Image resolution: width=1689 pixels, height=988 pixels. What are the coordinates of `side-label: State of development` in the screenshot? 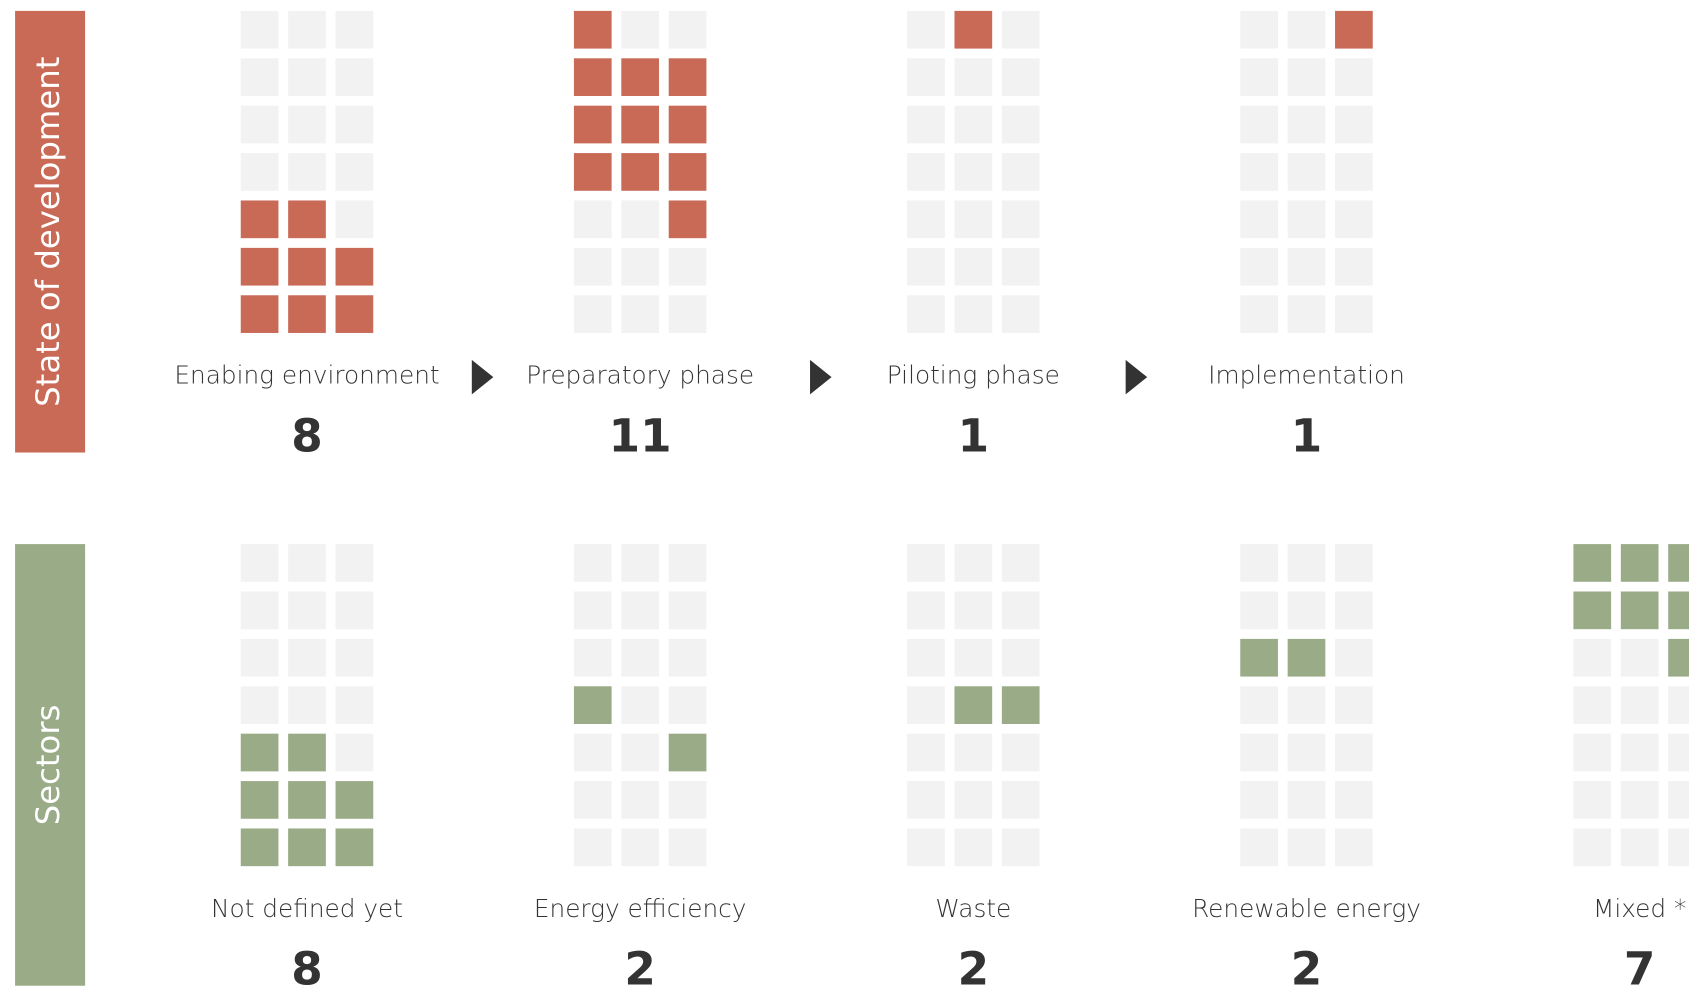 It's located at (48, 232).